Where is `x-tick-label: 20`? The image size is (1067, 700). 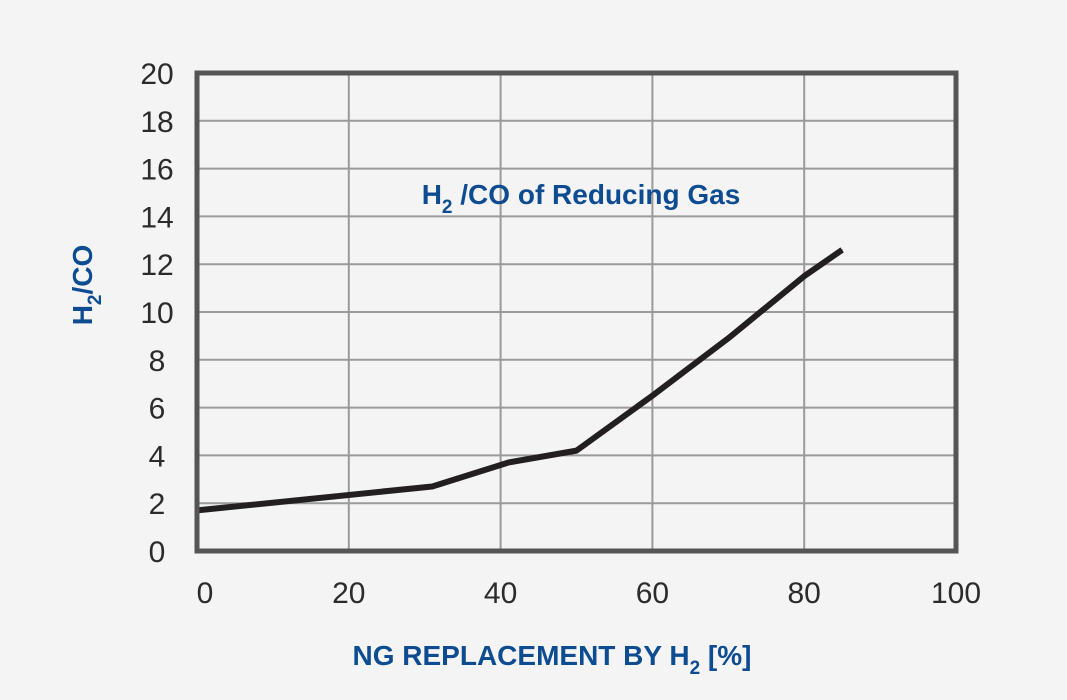 x-tick-label: 20 is located at coordinates (348, 593).